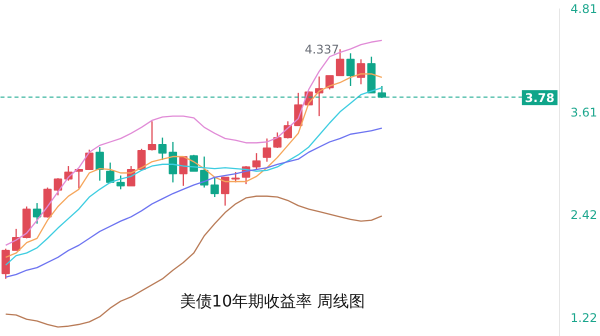  I want to click on y-tick-label: 2.42, so click(584, 215).